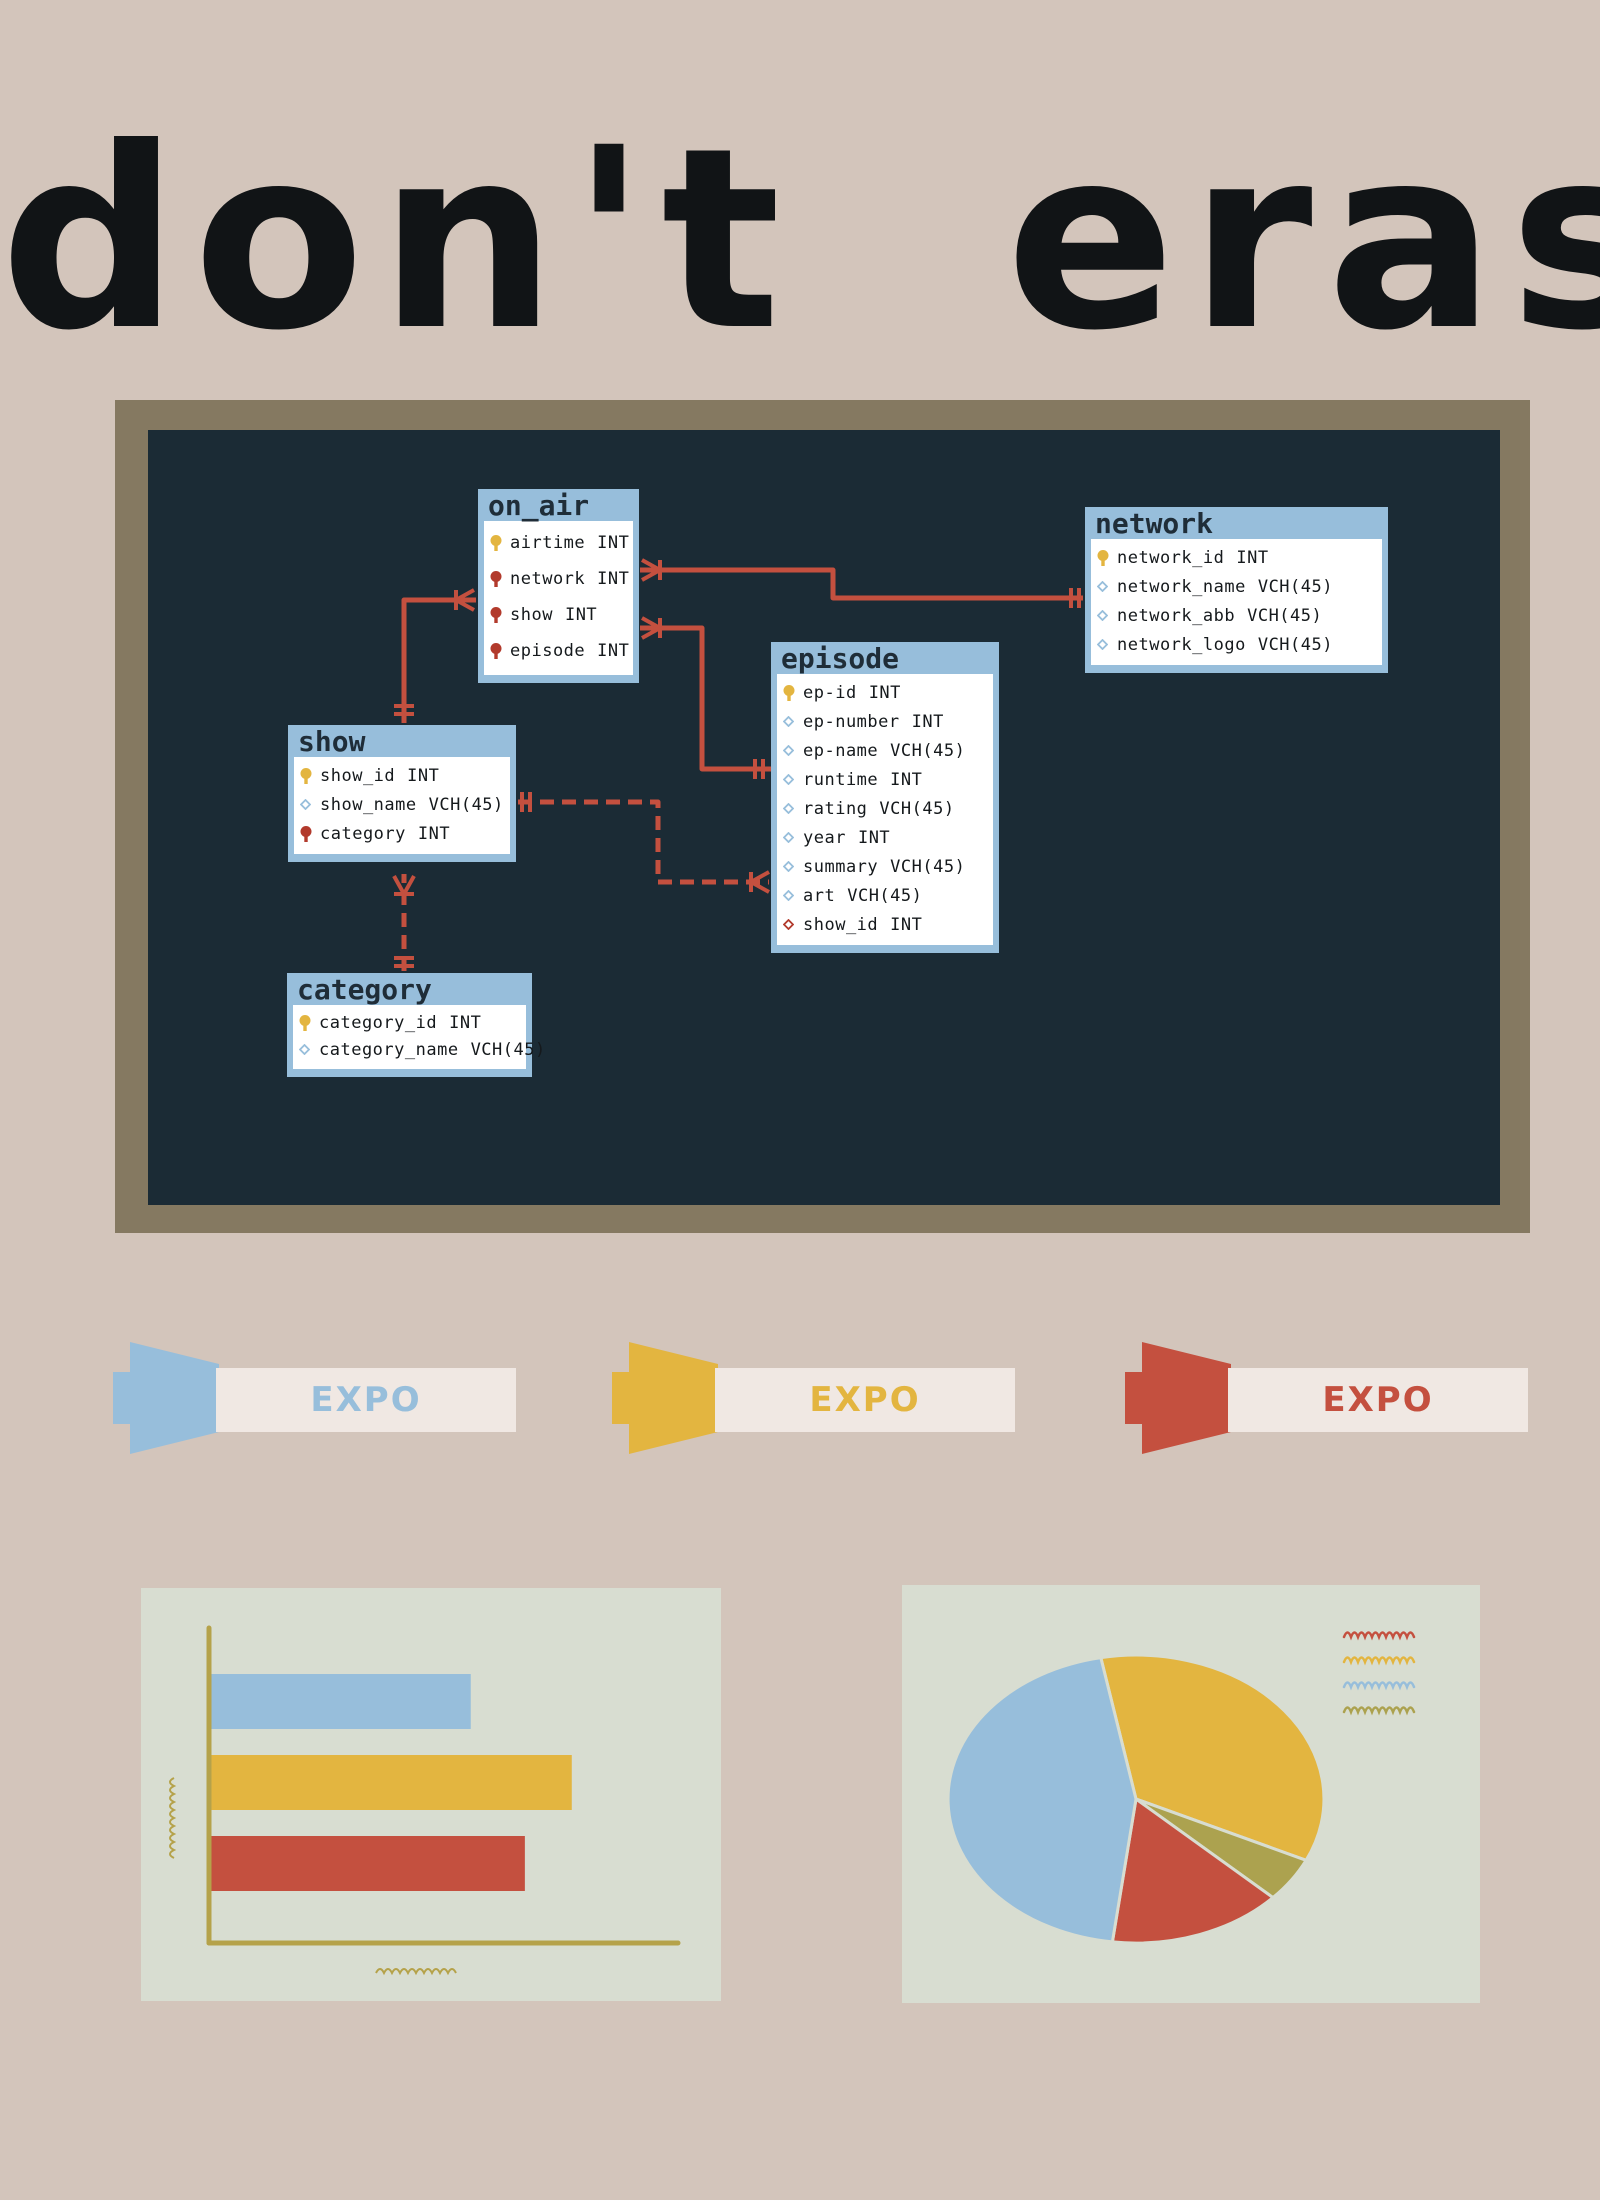  Describe the element at coordinates (560, 579) in the screenshot. I see `field-row: network INT` at that location.